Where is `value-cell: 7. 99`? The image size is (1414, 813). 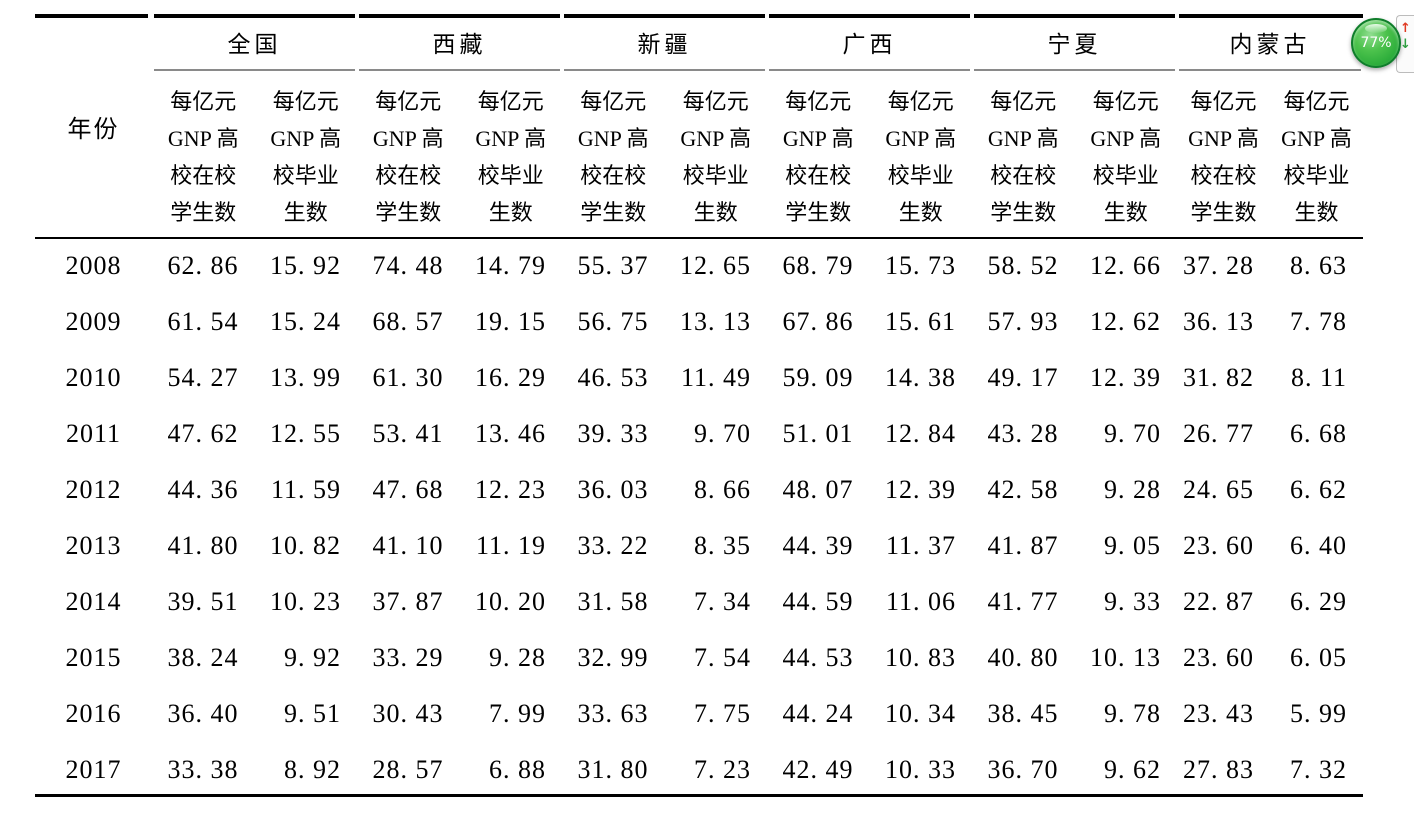
value-cell: 7. 99 is located at coordinates (517, 713).